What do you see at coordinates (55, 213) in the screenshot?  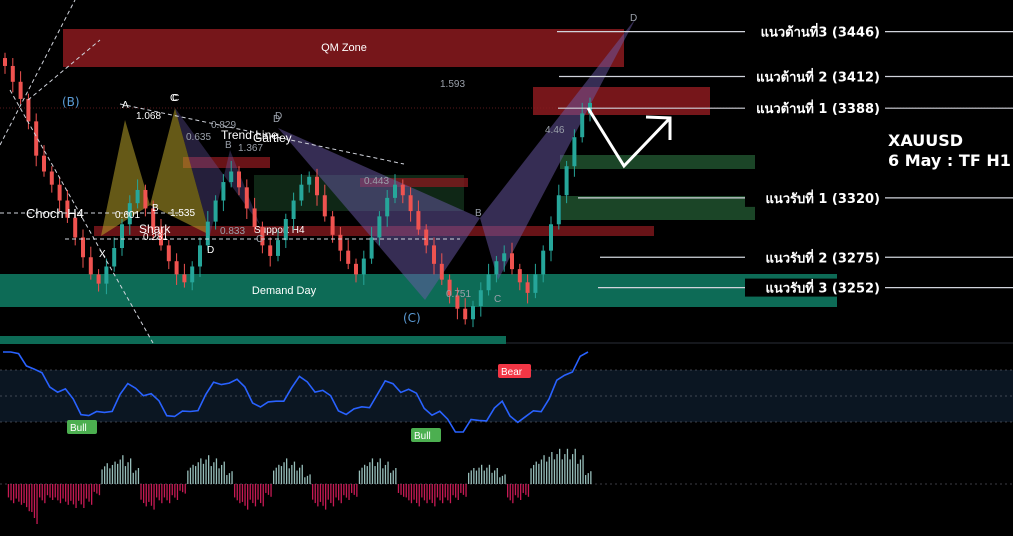 I see `choch-h4-label: Choch H4` at bounding box center [55, 213].